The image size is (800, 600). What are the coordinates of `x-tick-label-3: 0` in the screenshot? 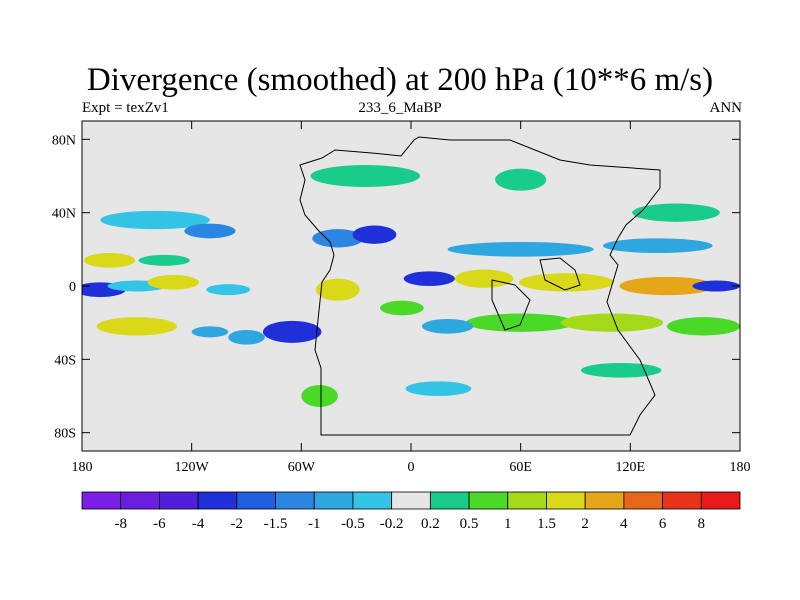 It's located at (411, 467).